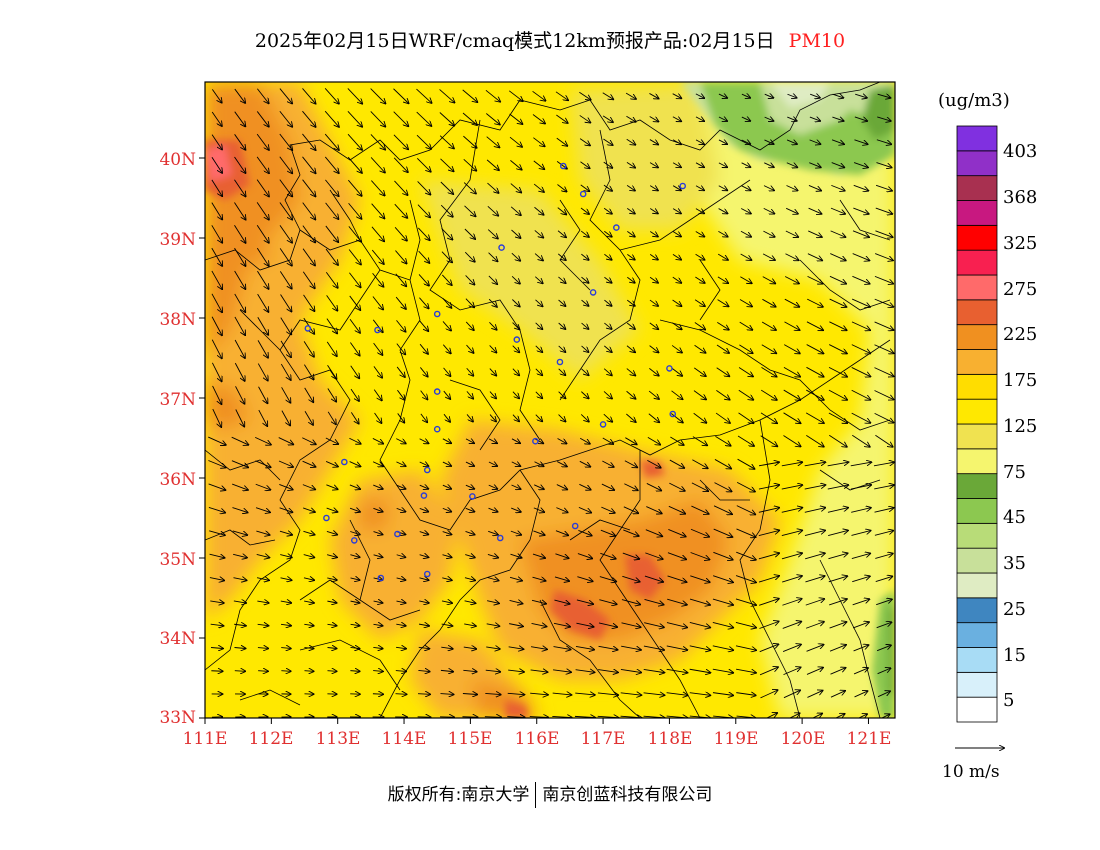 This screenshot has height=850, width=1100. What do you see at coordinates (550, 39) in the screenshot?
I see `chart-title: 2025年02月15日WRF/cmaq模式12km预报产品:02月15日 PM10` at bounding box center [550, 39].